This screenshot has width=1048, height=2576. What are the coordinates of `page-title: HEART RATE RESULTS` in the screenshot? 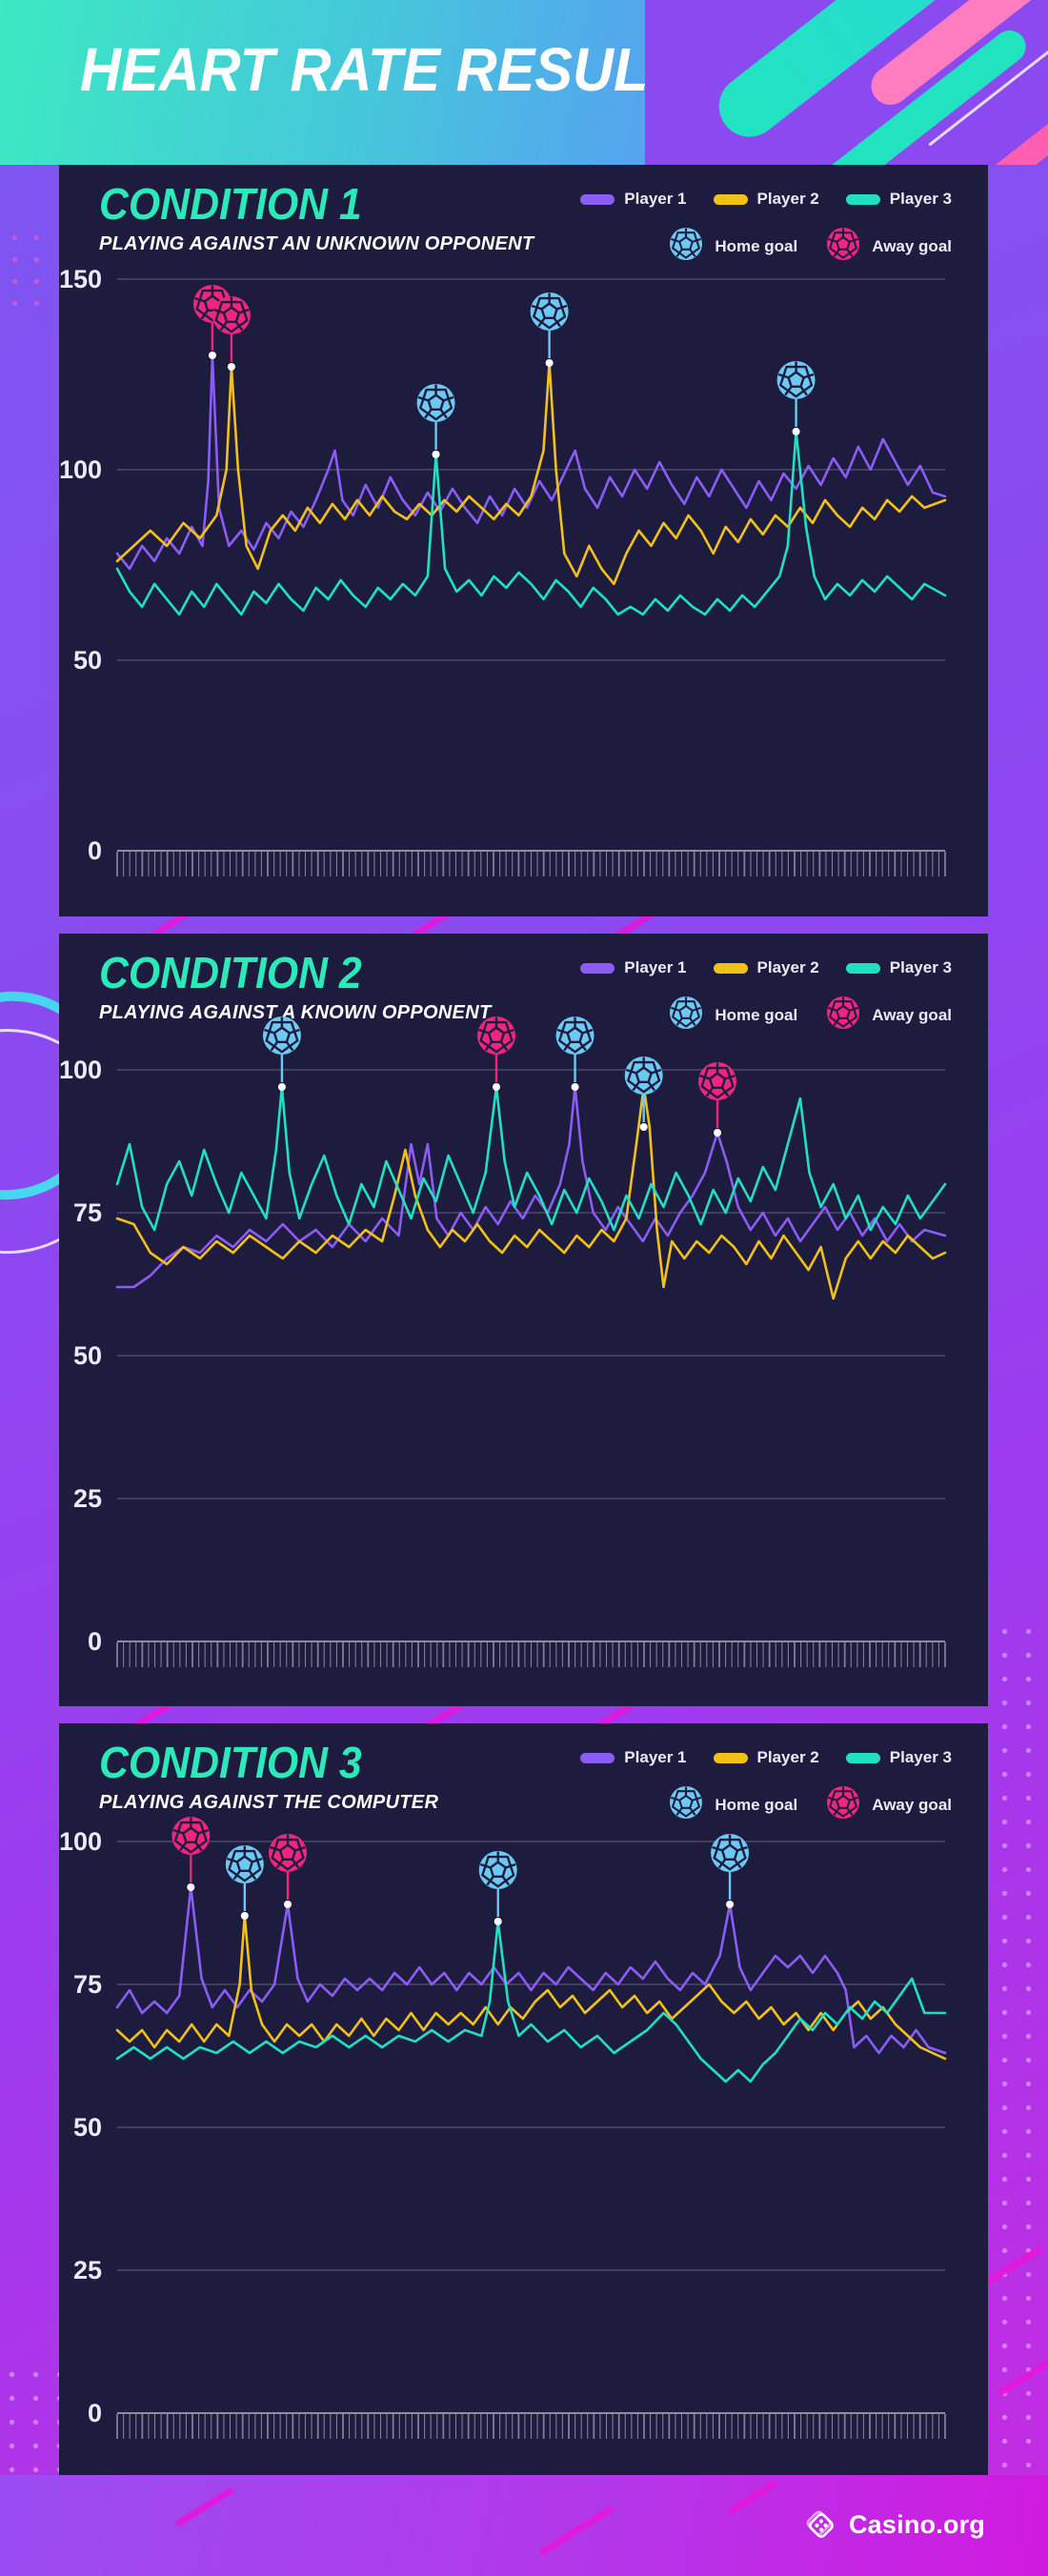 It's located at (398, 69).